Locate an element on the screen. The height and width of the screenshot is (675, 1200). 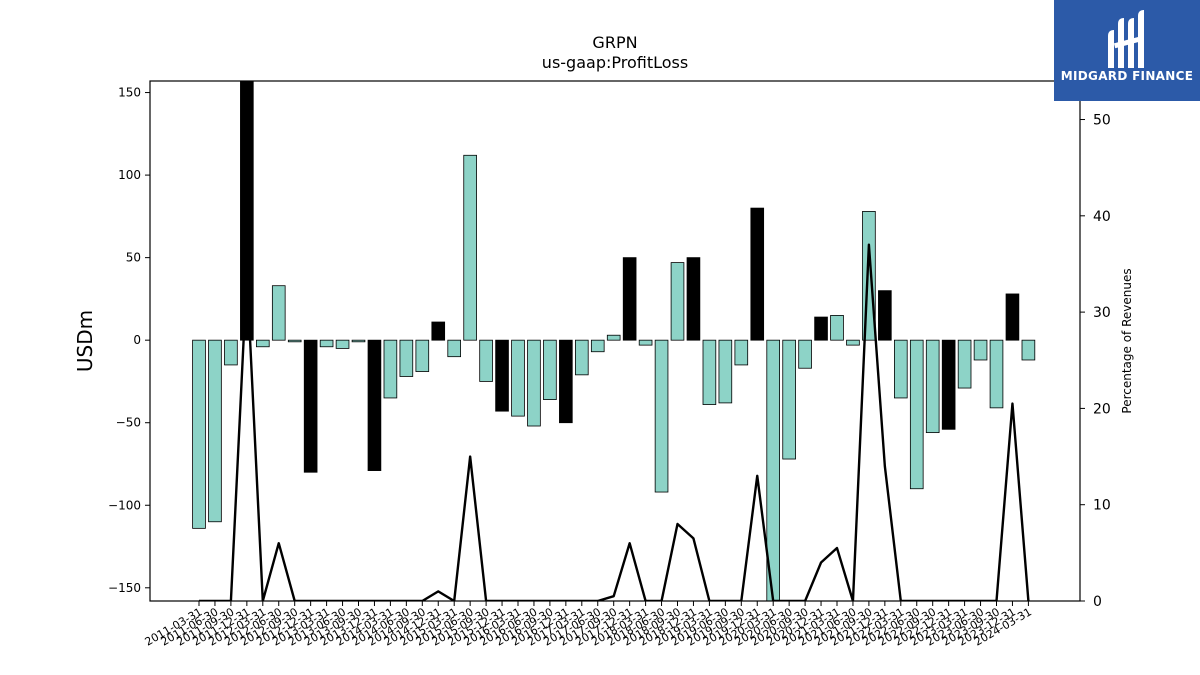
y-axis-label: USDm is located at coordinates (85, 341).